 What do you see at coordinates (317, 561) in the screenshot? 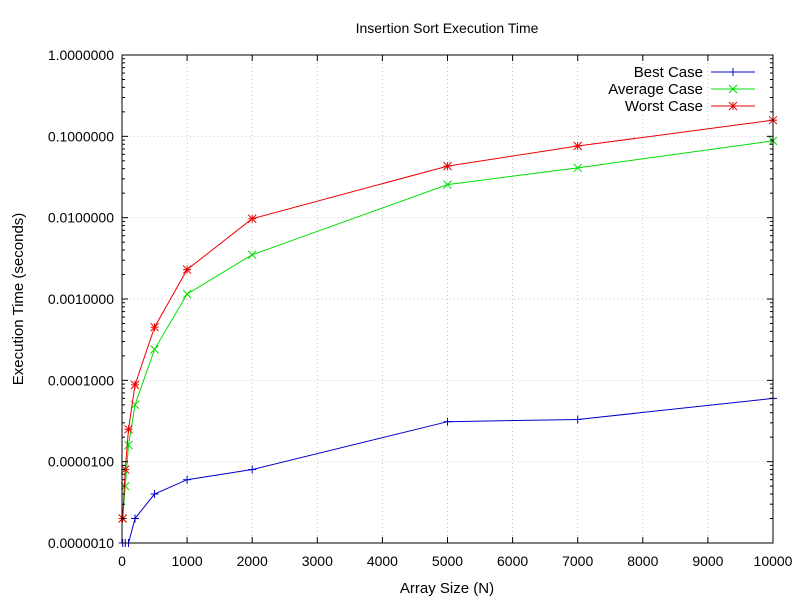
I see `x-tick-label: 3000` at bounding box center [317, 561].